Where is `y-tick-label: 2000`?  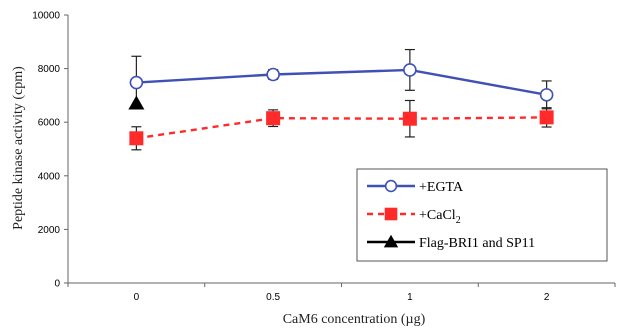
y-tick-label: 2000 is located at coordinates (49, 230).